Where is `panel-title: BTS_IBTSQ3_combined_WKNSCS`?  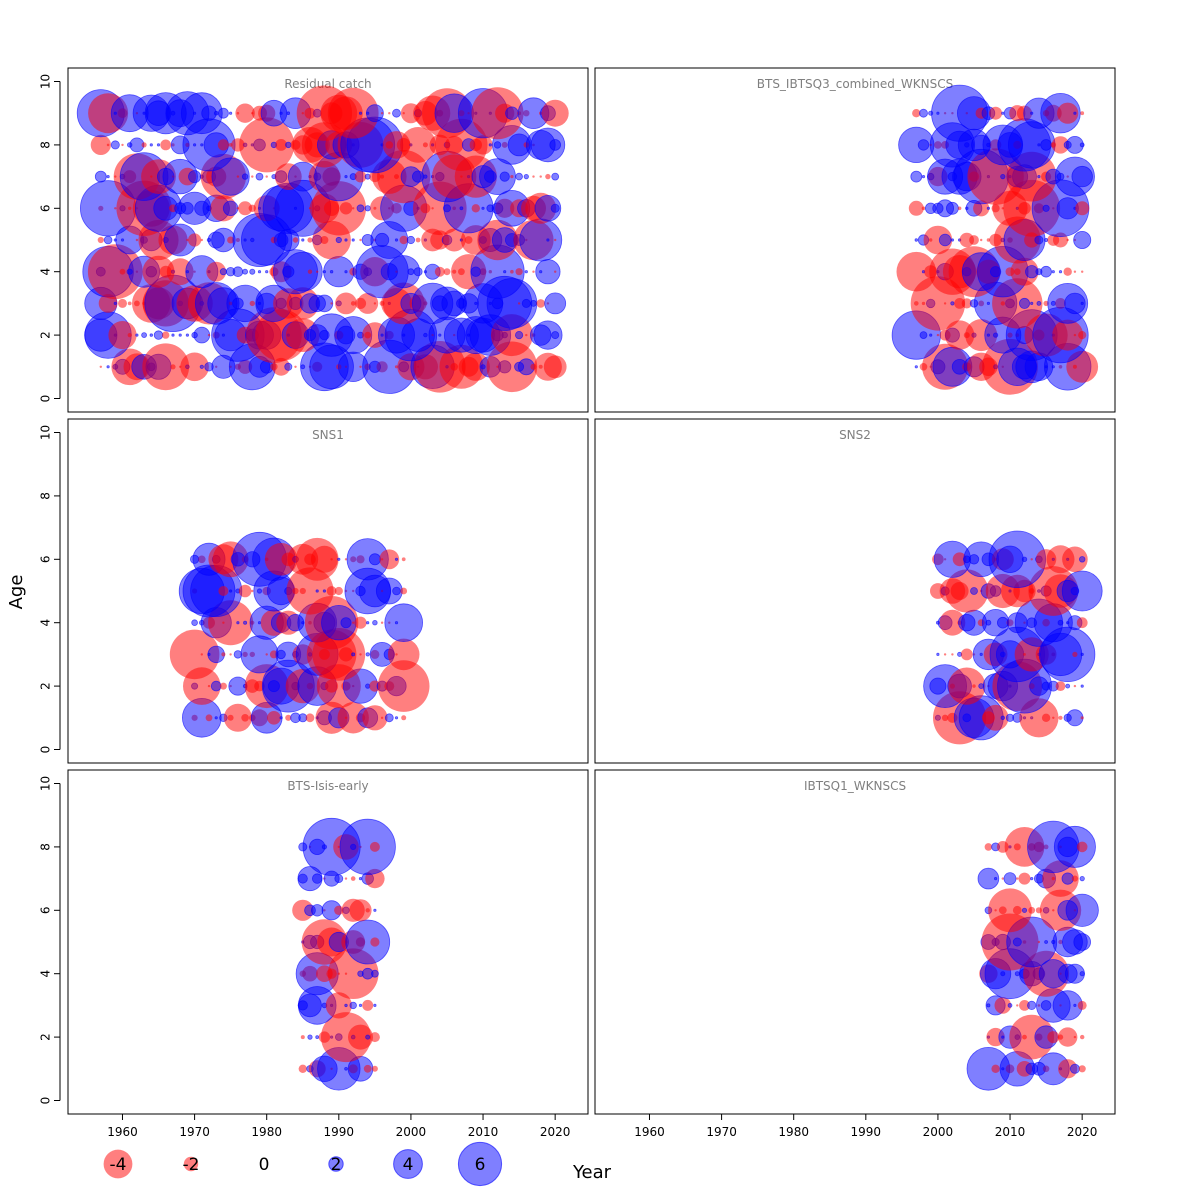 panel-title: BTS_IBTSQ3_combined_WKNSCS is located at coordinates (855, 84).